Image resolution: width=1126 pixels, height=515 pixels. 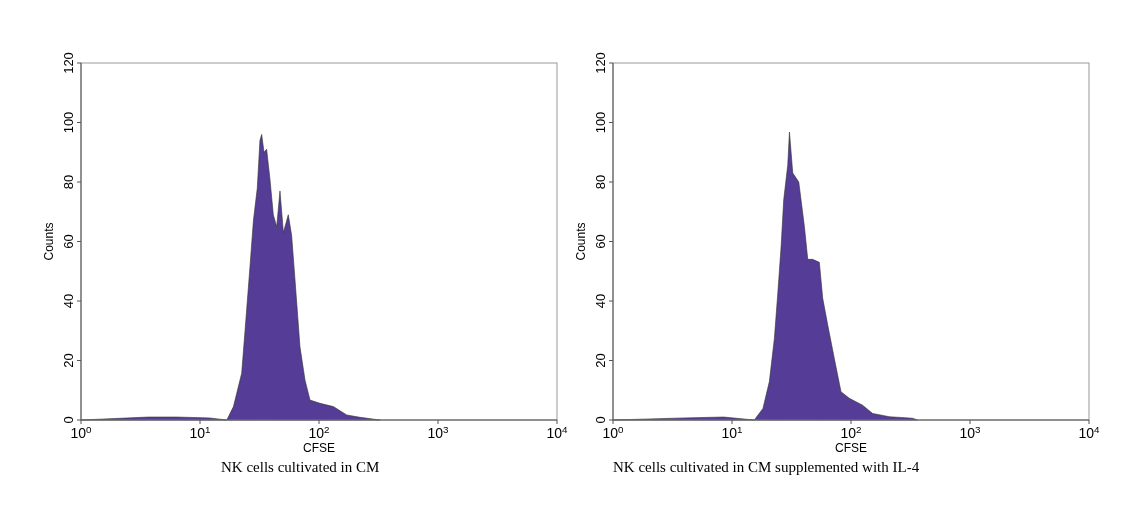 What do you see at coordinates (300, 467) in the screenshot?
I see `text: NK cells cultivated in CM` at bounding box center [300, 467].